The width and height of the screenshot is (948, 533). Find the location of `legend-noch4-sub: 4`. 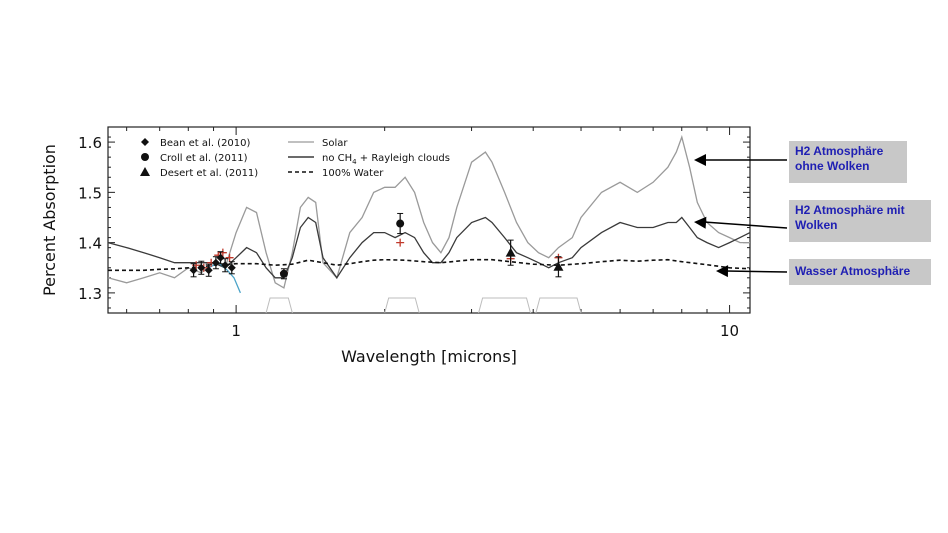

legend-noch4-sub: 4 is located at coordinates (354, 162).